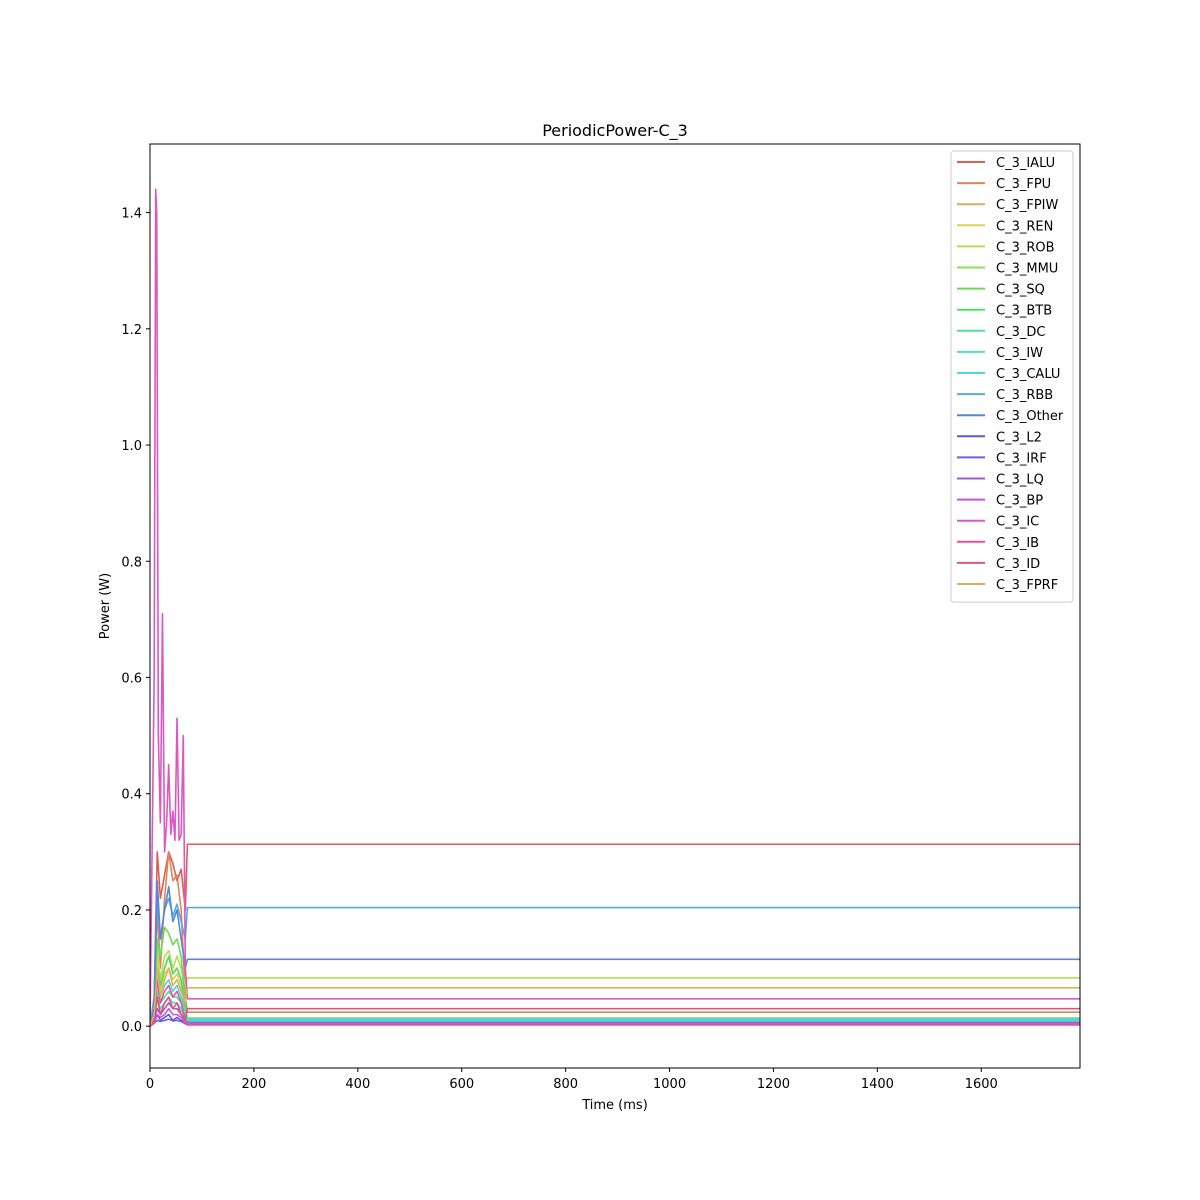  I want to click on x-tick-label: 800, so click(565, 1084).